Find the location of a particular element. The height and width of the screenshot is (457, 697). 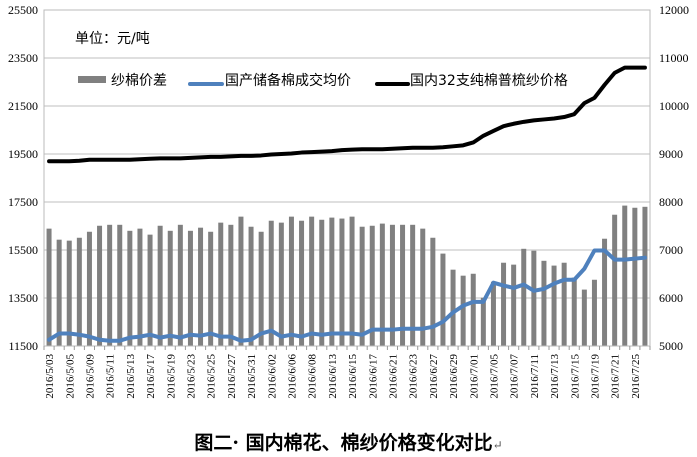

x-tick-label: 2016/7/01 is located at coordinates (474, 376).